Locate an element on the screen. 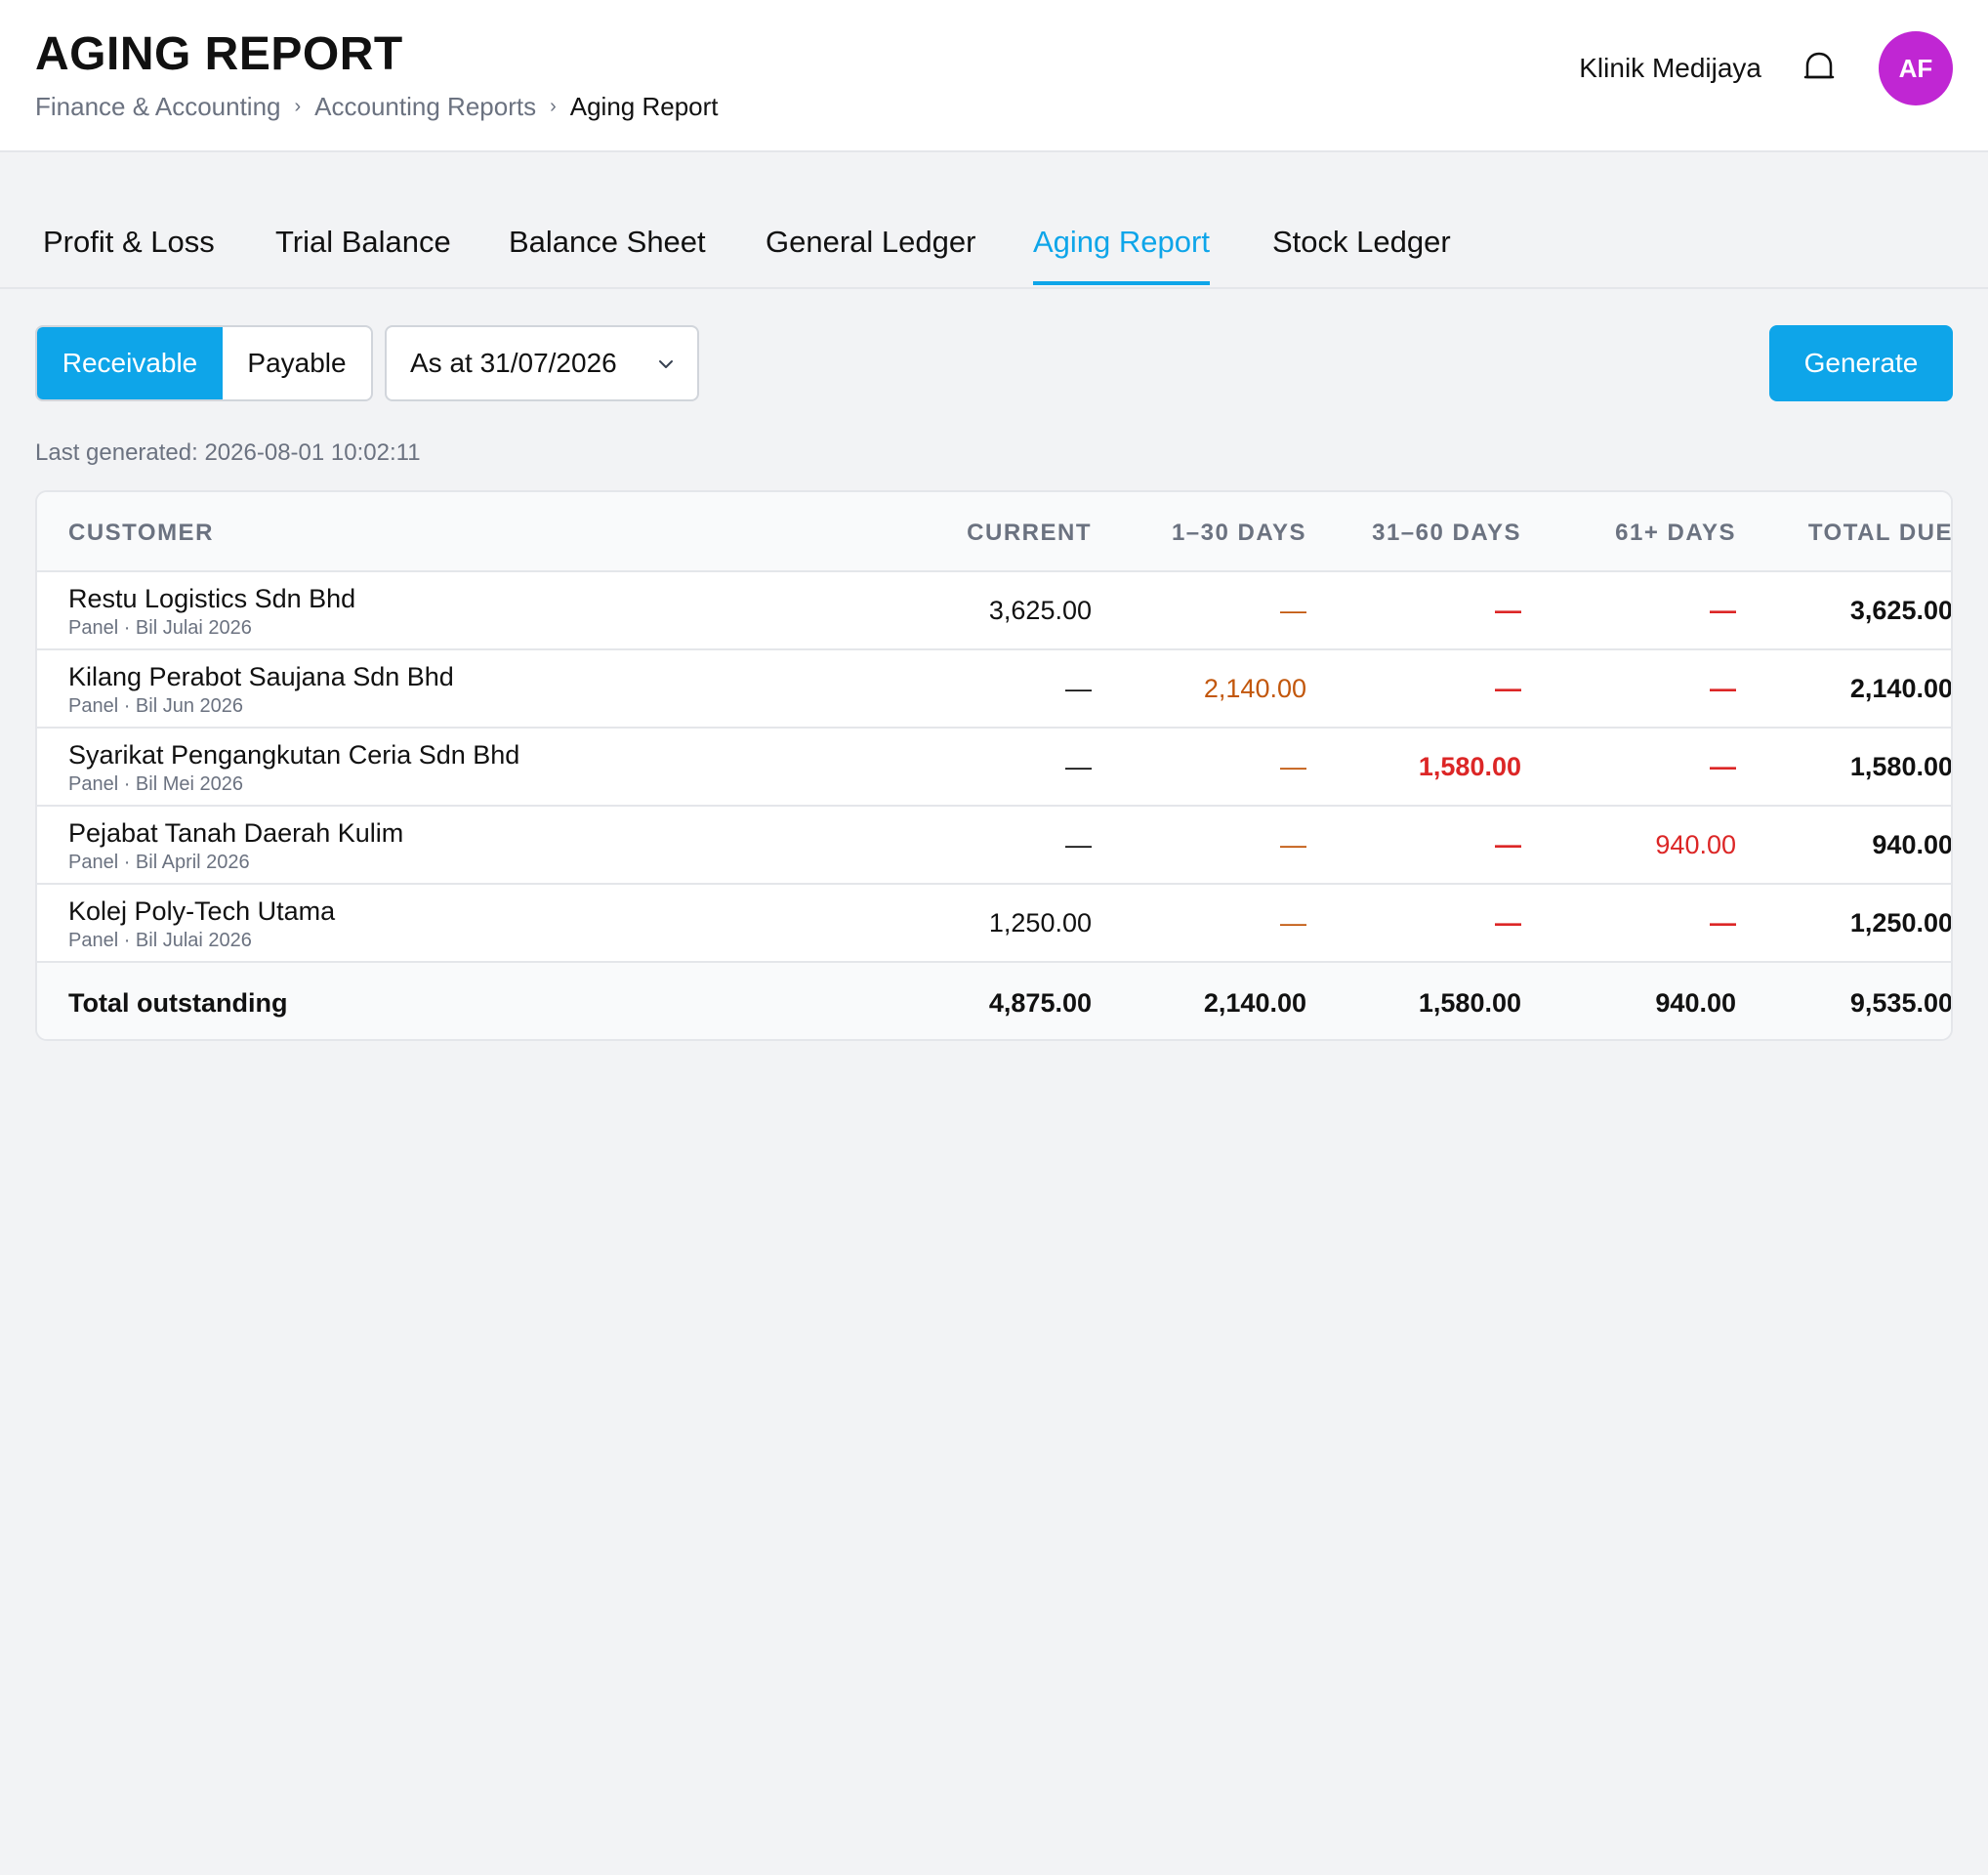 The width and height of the screenshot is (1988, 1875). customer-name: Kilang Perabot Saujana Sdn Bhd is located at coordinates (261, 676).